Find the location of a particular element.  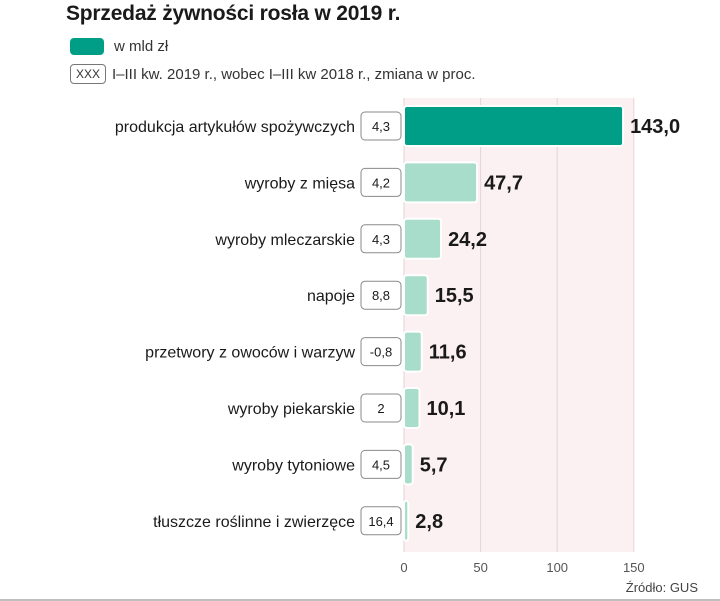

value-label: 2,8 is located at coordinates (429, 522).